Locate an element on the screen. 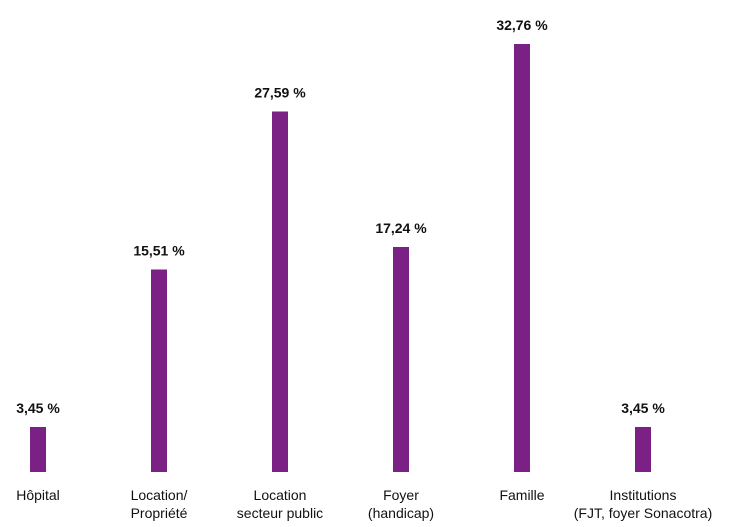 The height and width of the screenshot is (527, 733). data-label: 15,51 % is located at coordinates (159, 250).